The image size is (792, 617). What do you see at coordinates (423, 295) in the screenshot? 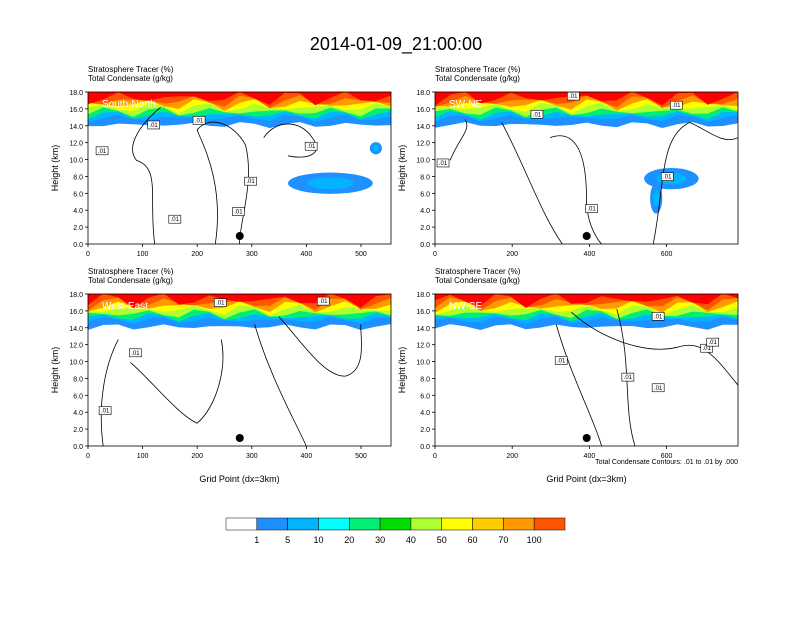
I see `y-tick-label: 18.0` at bounding box center [423, 295].